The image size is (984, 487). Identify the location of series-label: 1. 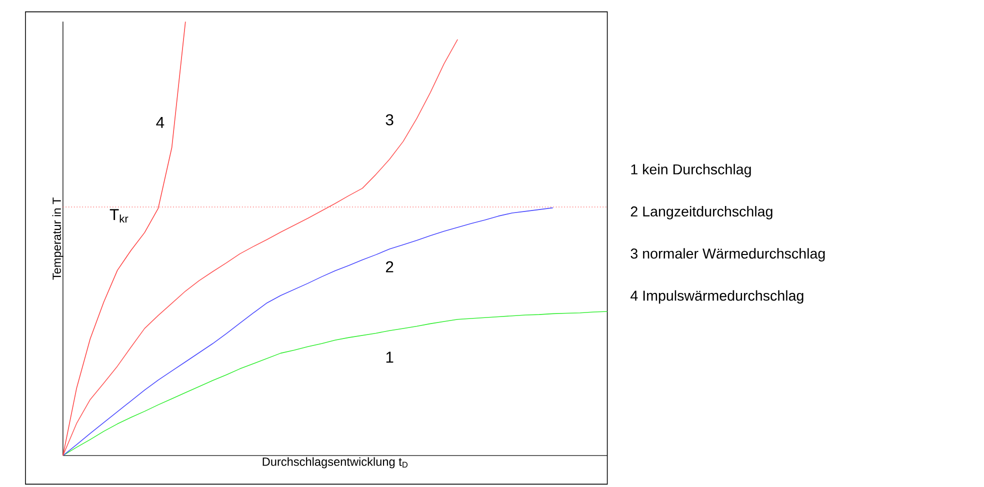
(390, 357).